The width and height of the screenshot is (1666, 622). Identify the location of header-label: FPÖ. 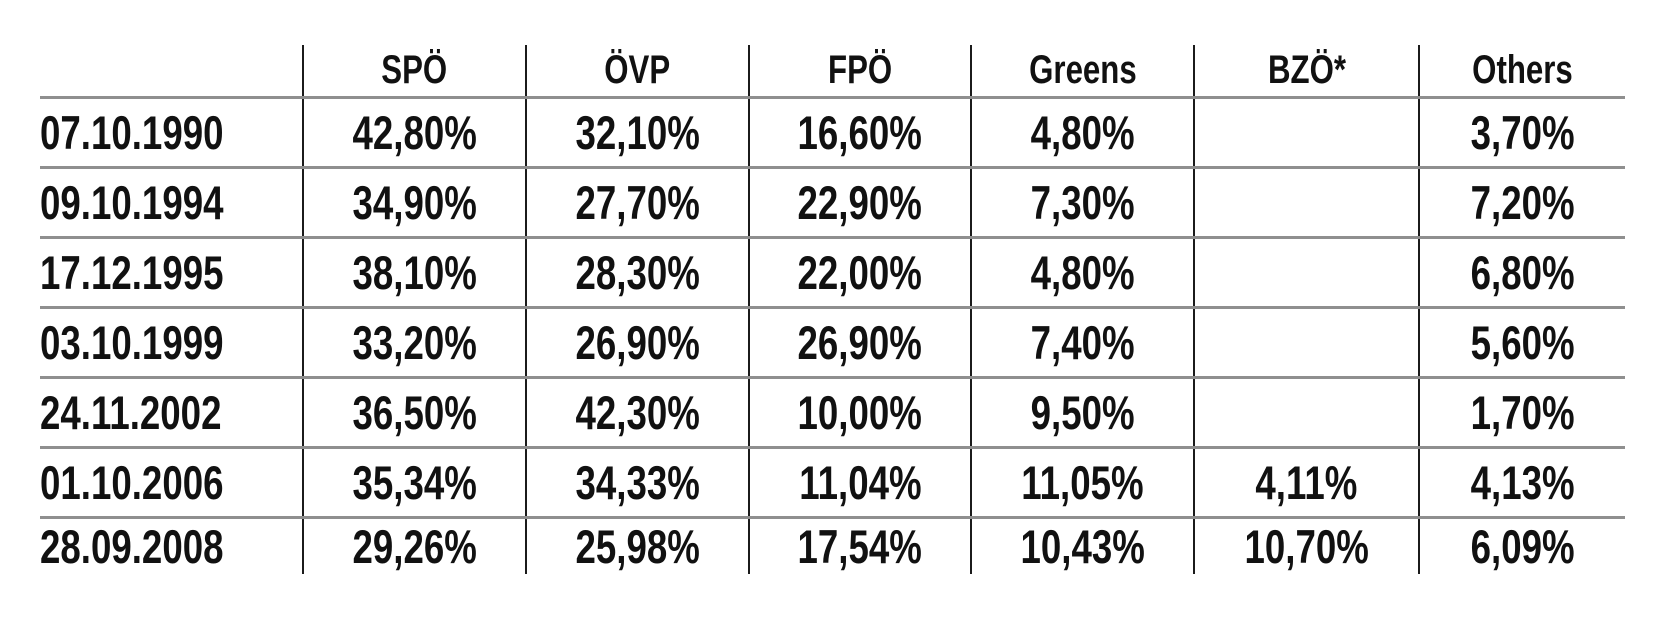
(860, 69).